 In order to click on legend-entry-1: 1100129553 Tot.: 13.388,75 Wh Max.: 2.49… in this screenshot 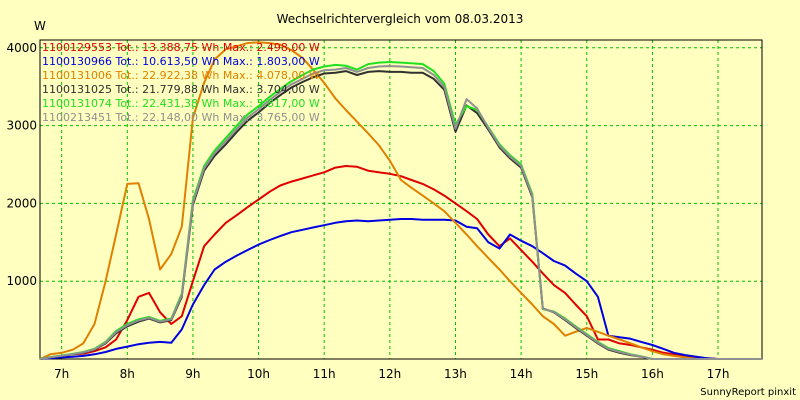, I will do `click(181, 47)`.